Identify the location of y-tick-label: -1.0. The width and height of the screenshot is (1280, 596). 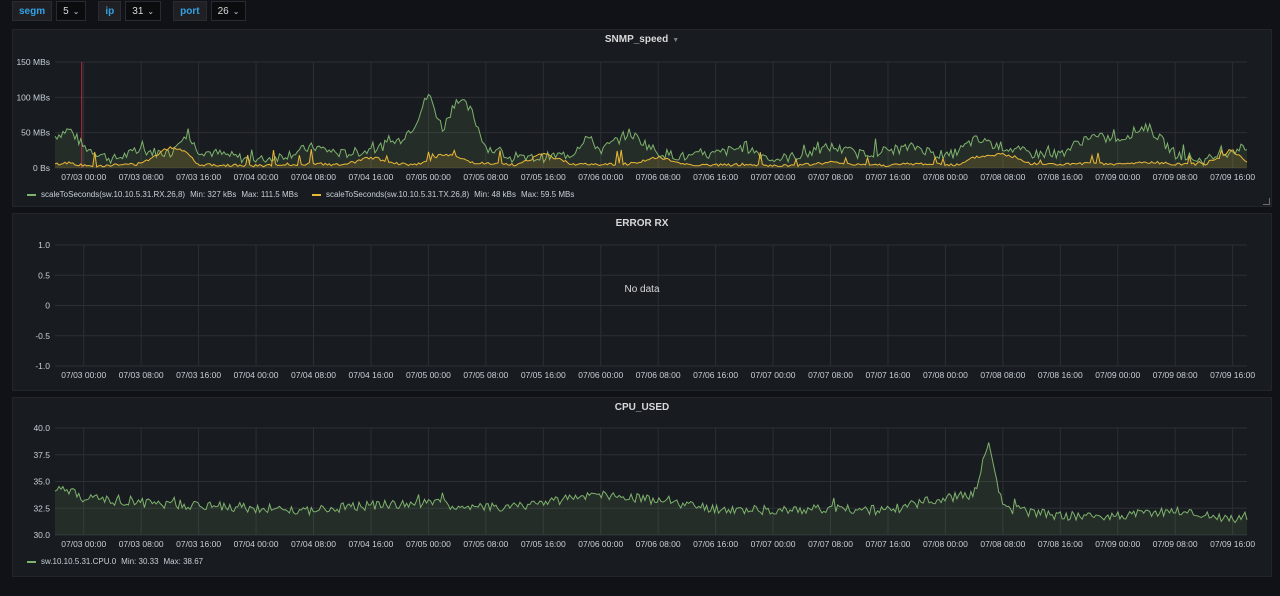
(42, 366).